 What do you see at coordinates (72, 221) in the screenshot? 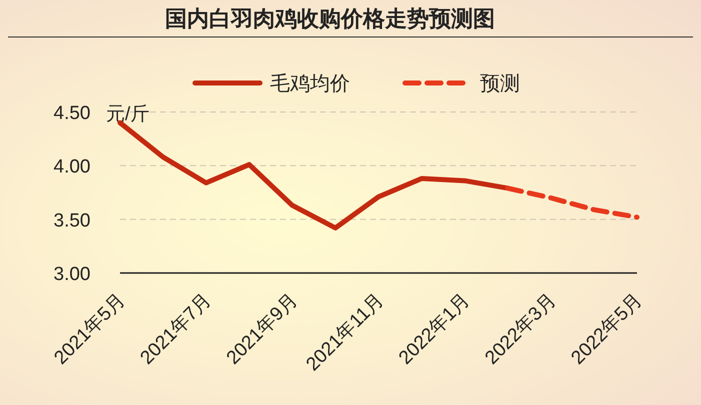
I see `y-tick-label: 3.50` at bounding box center [72, 221].